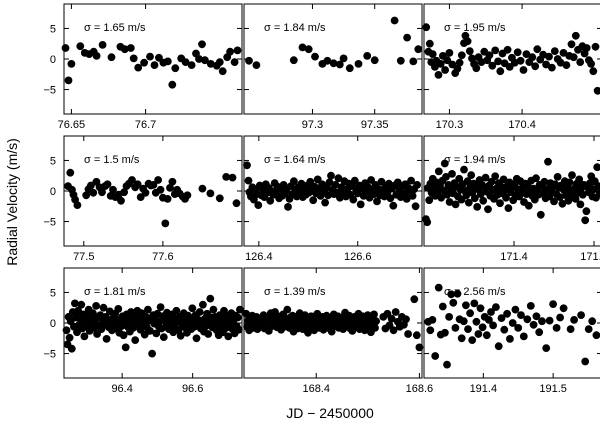  What do you see at coordinates (522, 125) in the screenshot?
I see `x-tick-label: 170.4` at bounding box center [522, 125].